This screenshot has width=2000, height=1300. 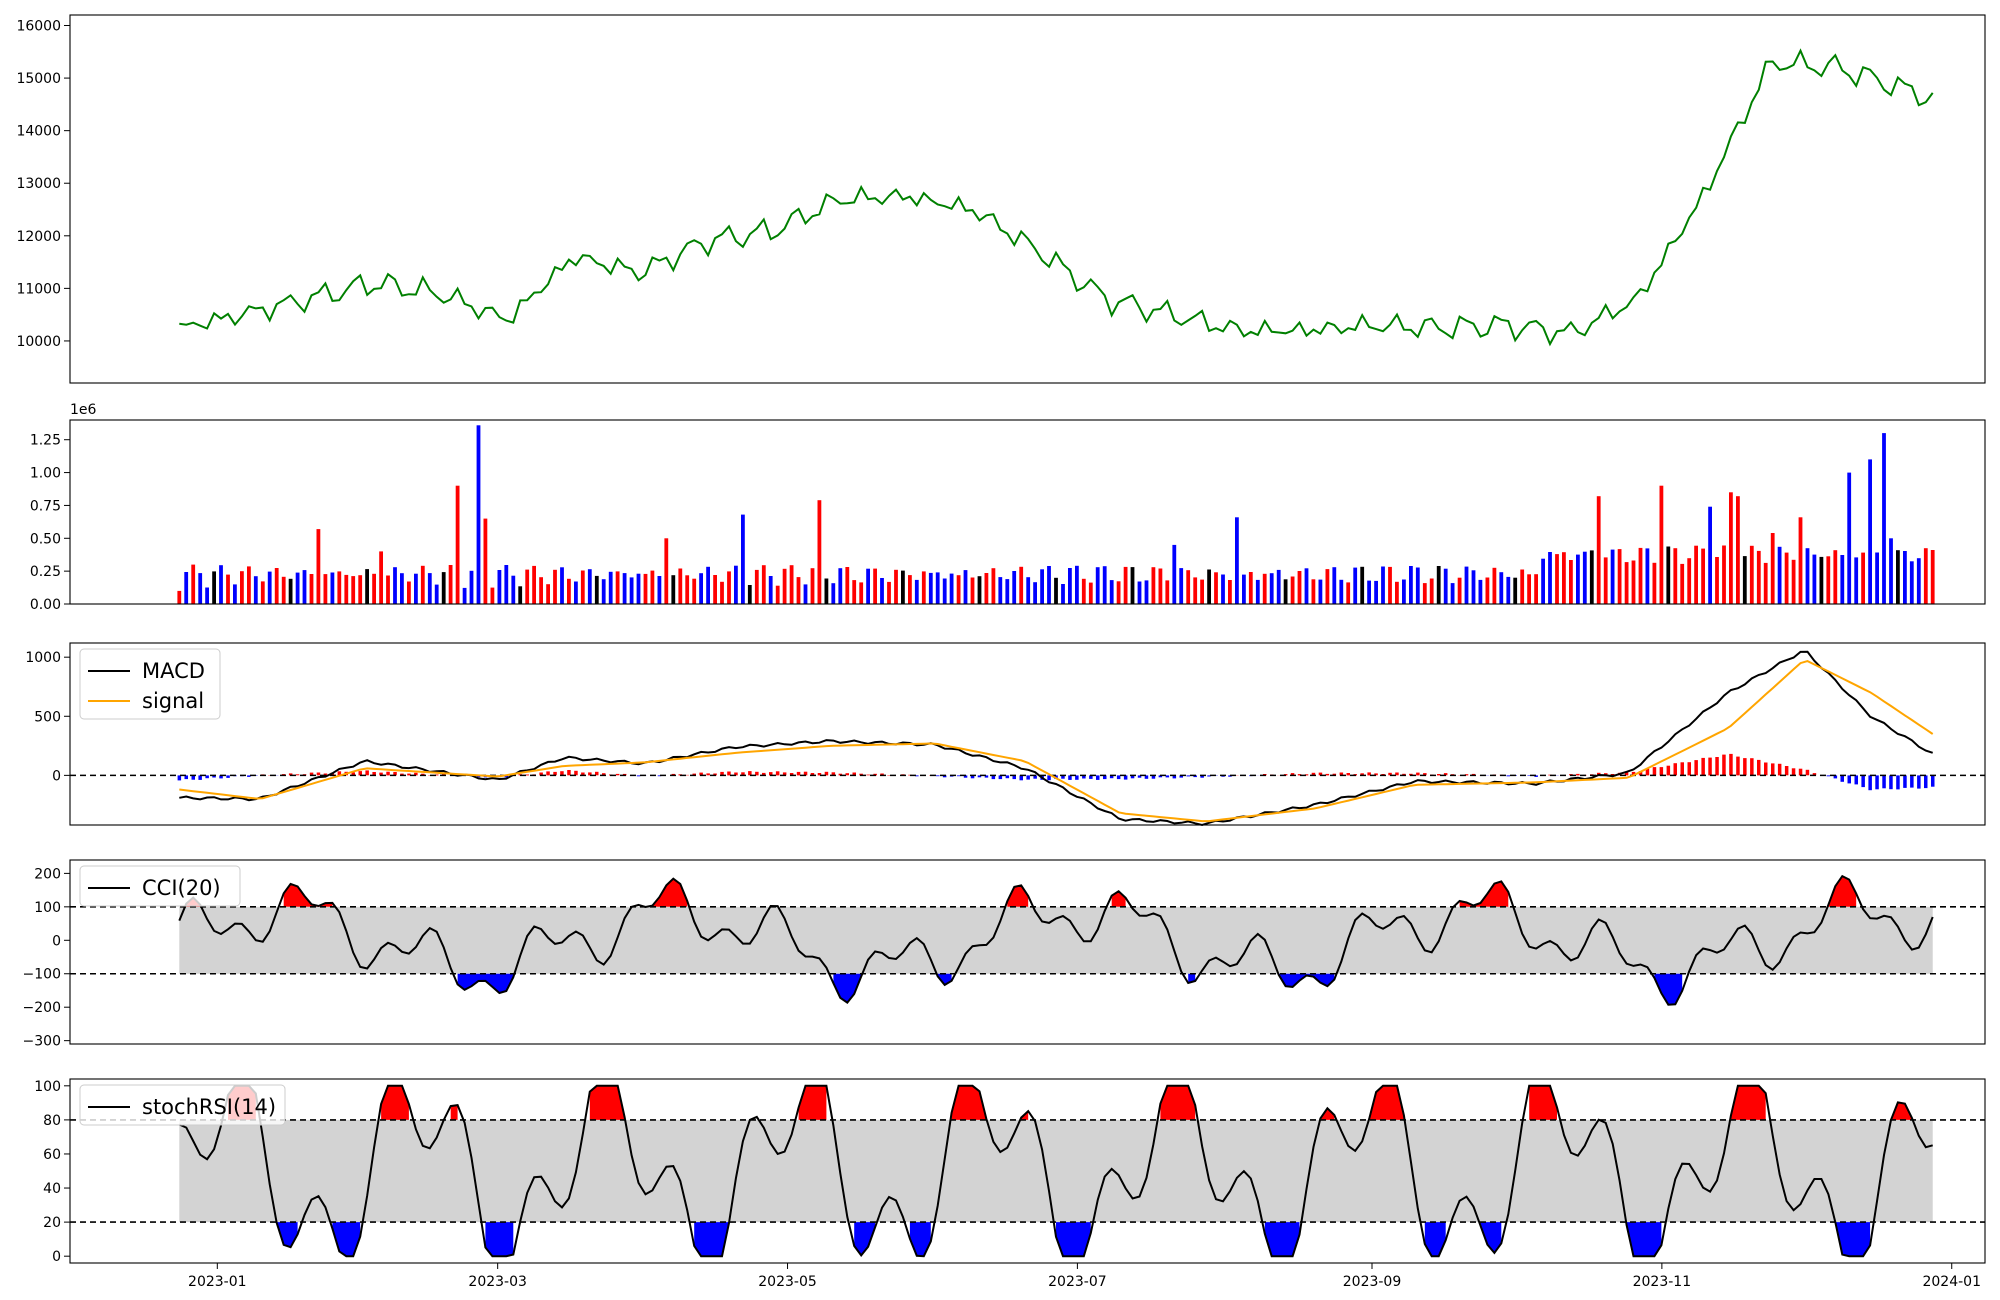 I want to click on price-ytick-label-4: 14000, so click(x=38, y=132).